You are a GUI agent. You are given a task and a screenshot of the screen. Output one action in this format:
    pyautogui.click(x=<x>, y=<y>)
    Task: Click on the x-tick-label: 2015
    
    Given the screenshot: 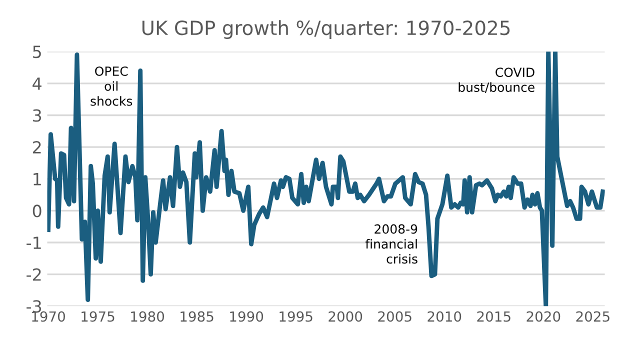 What is the action you would take?
    pyautogui.click(x=493, y=316)
    